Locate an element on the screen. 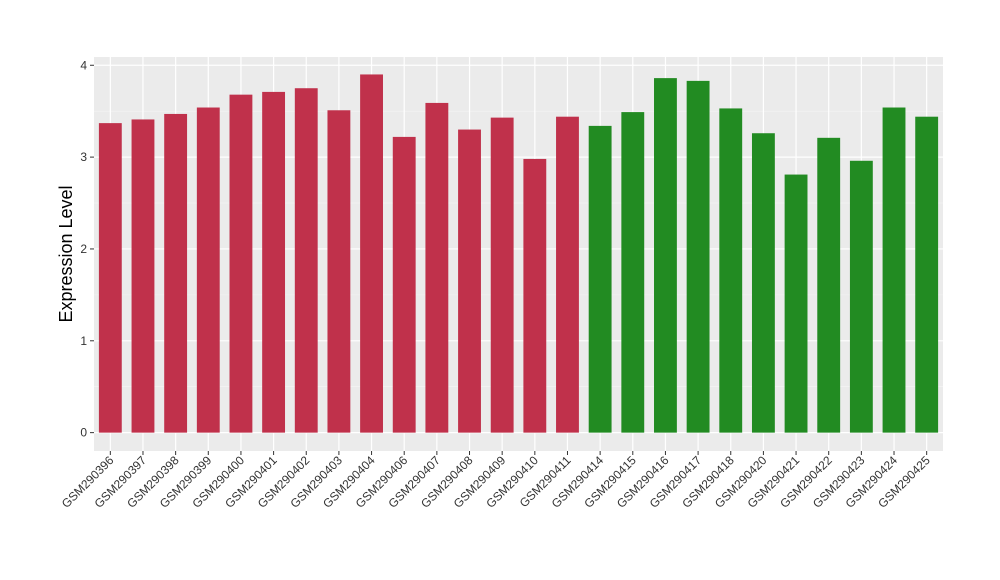 This screenshot has width=1000, height=580. bar-GSM290424 is located at coordinates (894, 270).